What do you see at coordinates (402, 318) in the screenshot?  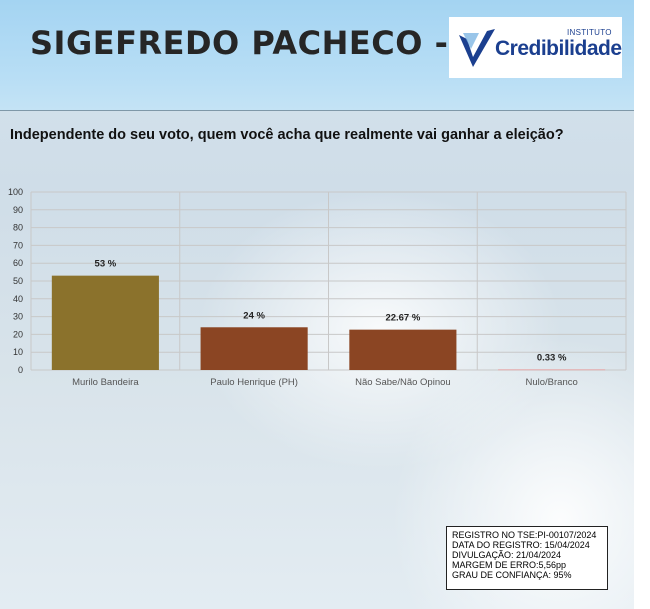 I see `data-label: 22.67 %` at bounding box center [402, 318].